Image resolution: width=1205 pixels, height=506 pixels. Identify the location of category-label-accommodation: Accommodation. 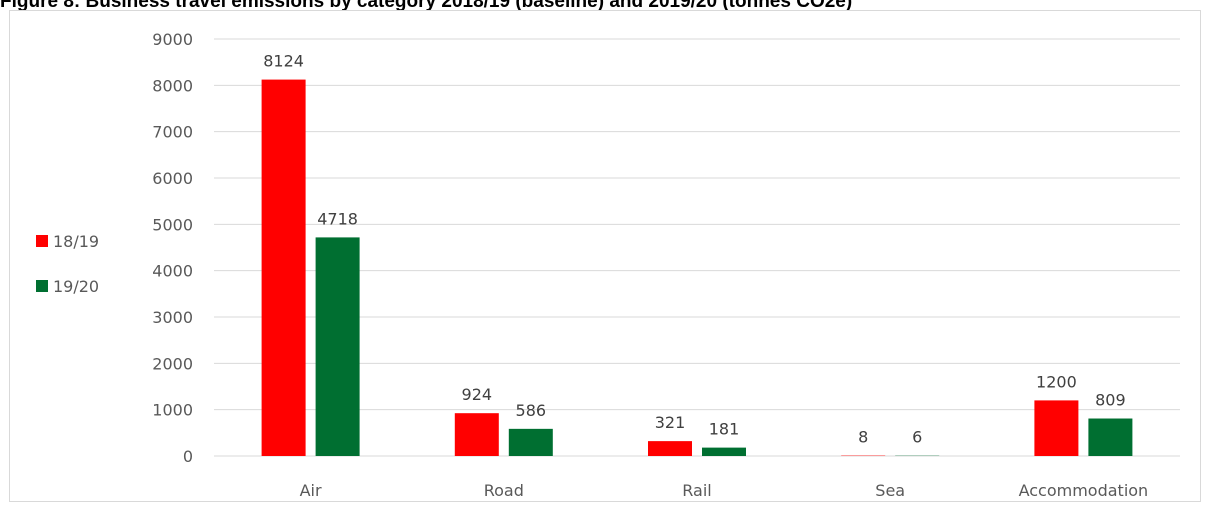
(1084, 490).